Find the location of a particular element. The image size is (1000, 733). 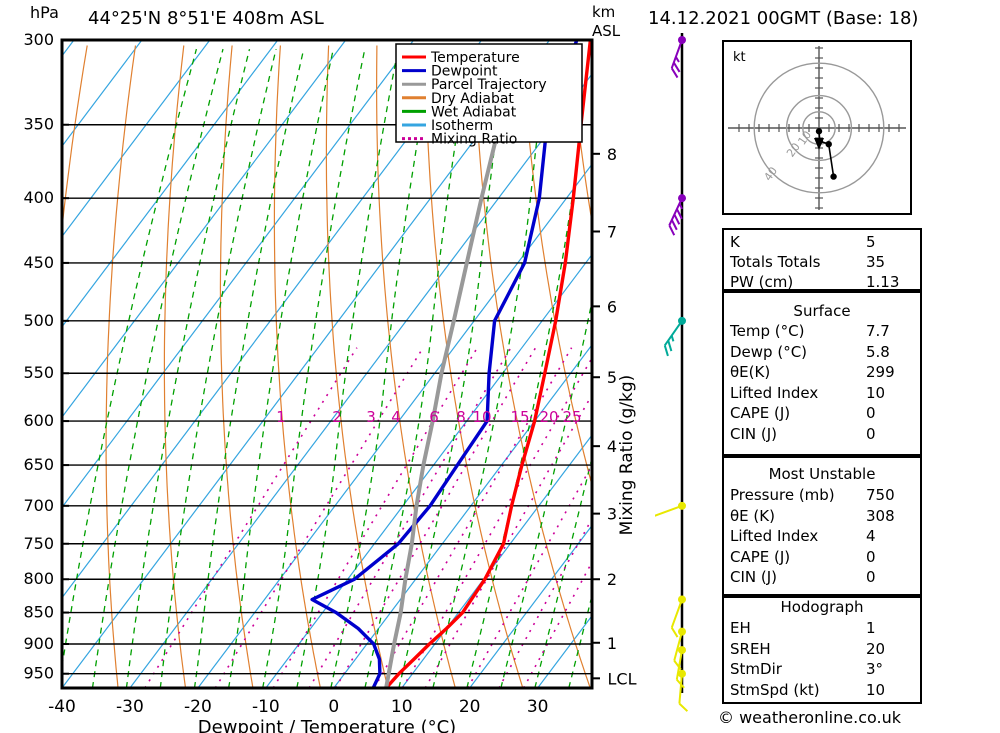

watermark: © weatheronline.co.uk is located at coordinates (809, 717).